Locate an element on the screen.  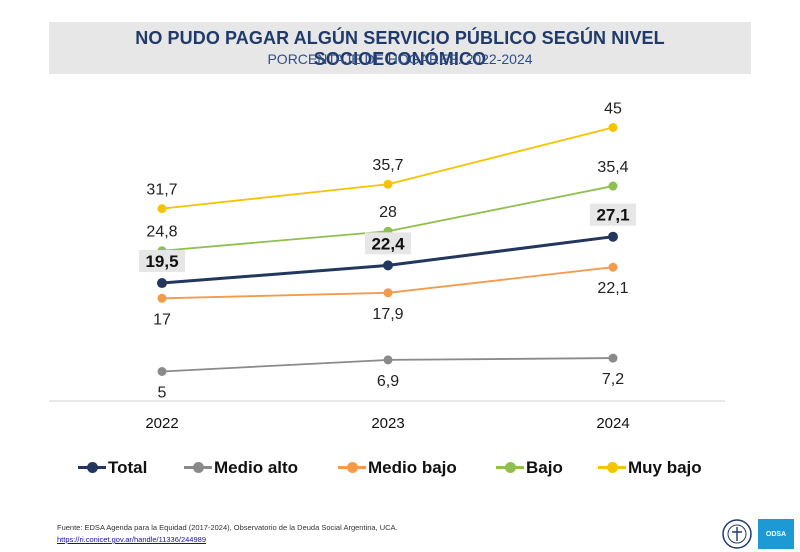
legend-label: Total is located at coordinates (128, 467).